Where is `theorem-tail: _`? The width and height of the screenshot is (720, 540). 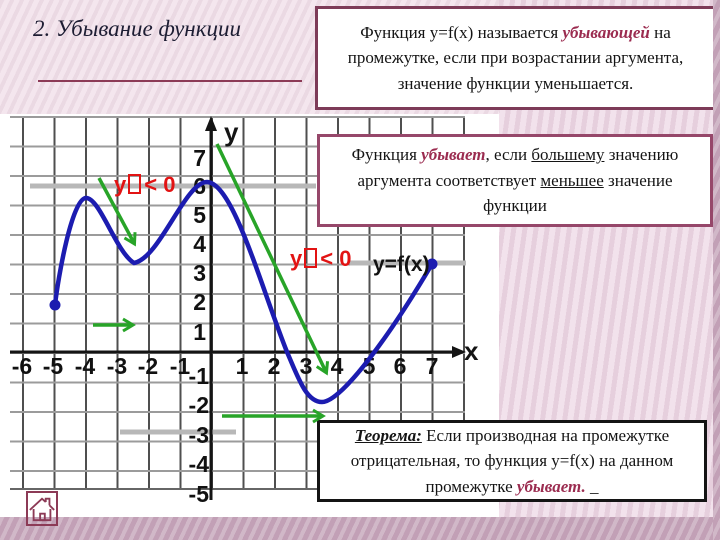 theorem-tail: _ is located at coordinates (592, 486).